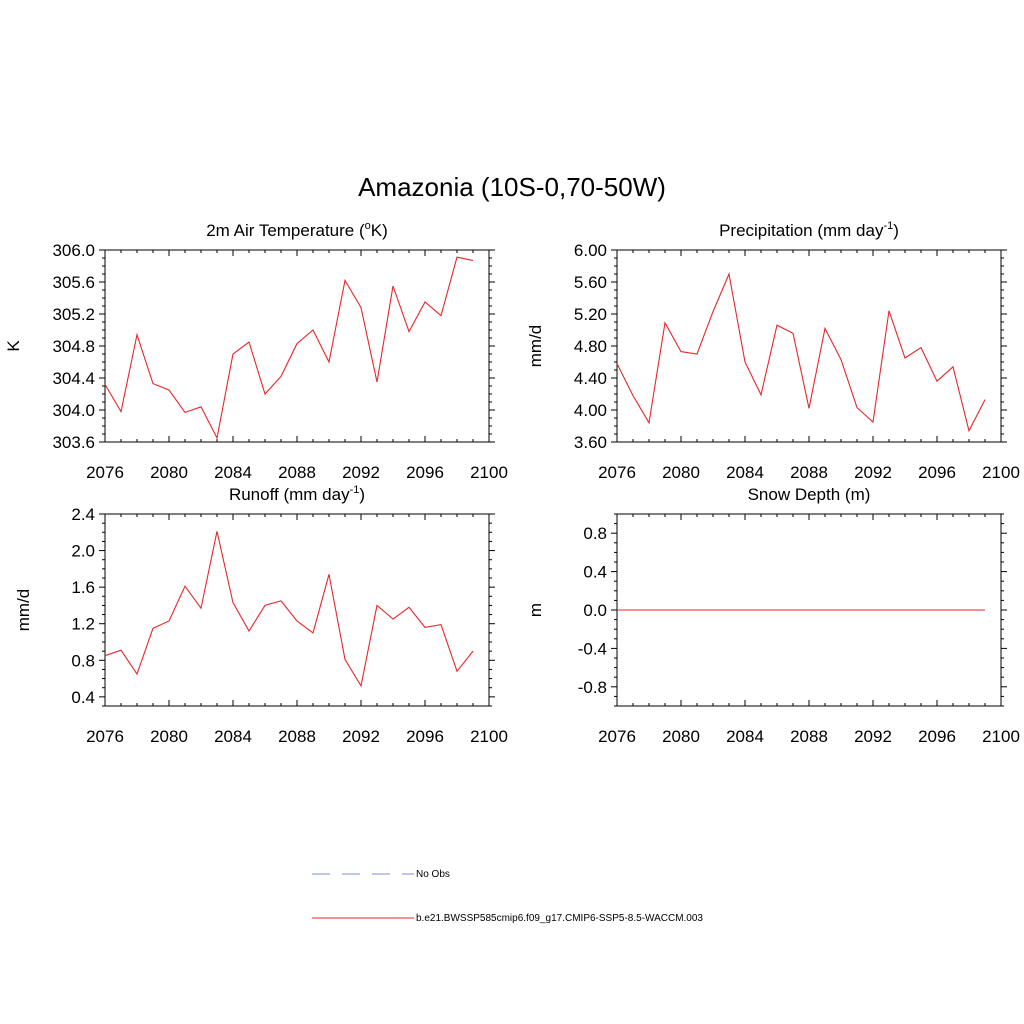 The height and width of the screenshot is (1024, 1024). Describe the element at coordinates (745, 472) in the screenshot. I see `precip-xtick-label: 2084` at that location.